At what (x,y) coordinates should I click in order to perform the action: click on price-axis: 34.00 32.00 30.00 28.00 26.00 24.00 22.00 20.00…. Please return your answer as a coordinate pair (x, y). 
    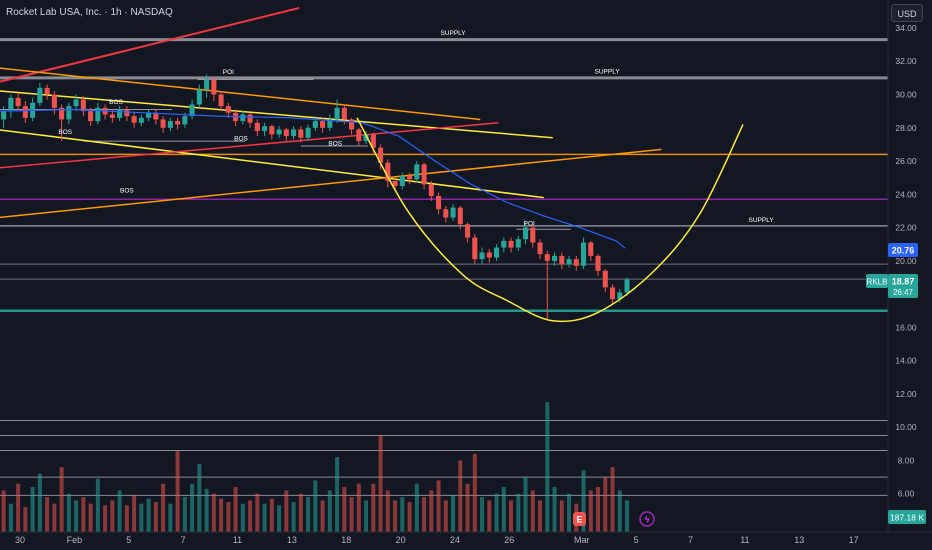
    Looking at the image, I should click on (906, 261).